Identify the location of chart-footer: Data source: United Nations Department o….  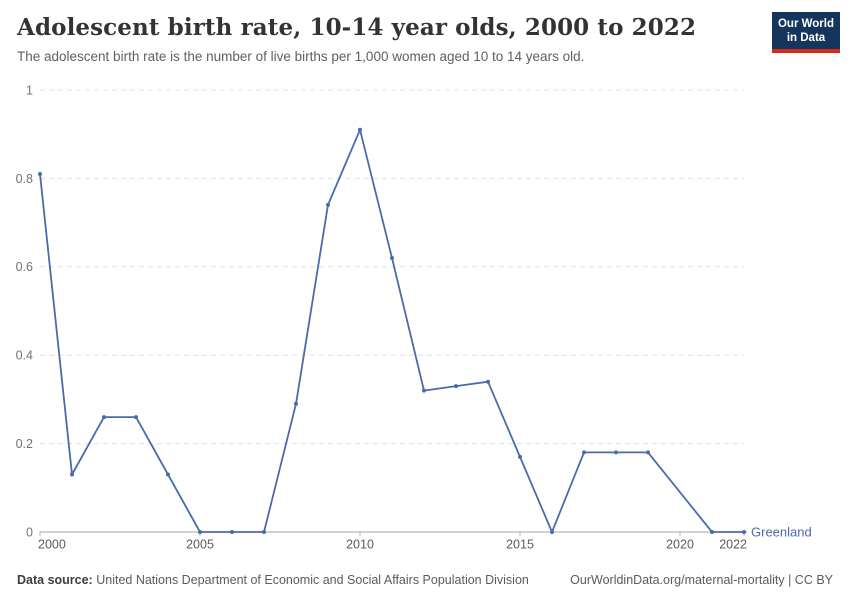
(425, 580).